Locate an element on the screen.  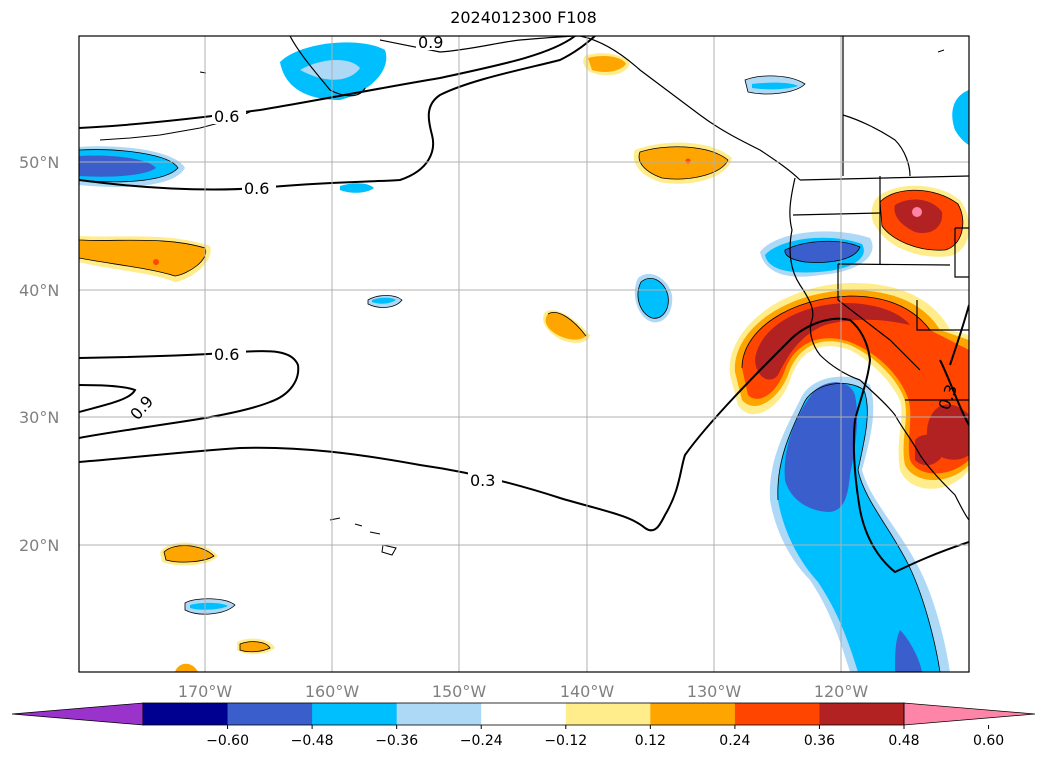
contour-label: 0.9 is located at coordinates (430, 42).